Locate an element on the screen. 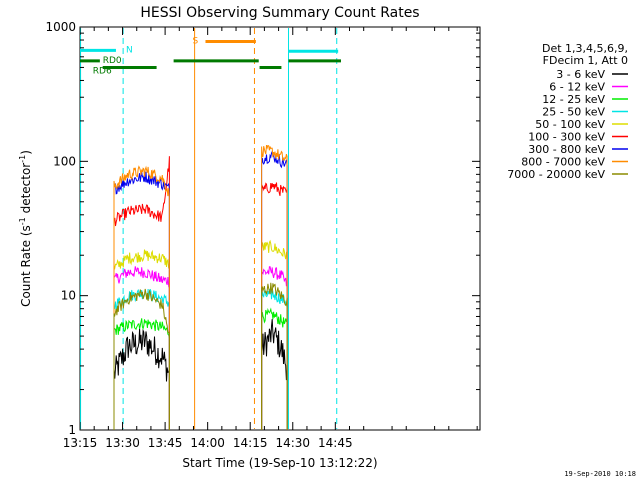 This screenshot has height=480, width=640. x-tick-label: 13:45 is located at coordinates (165, 443).